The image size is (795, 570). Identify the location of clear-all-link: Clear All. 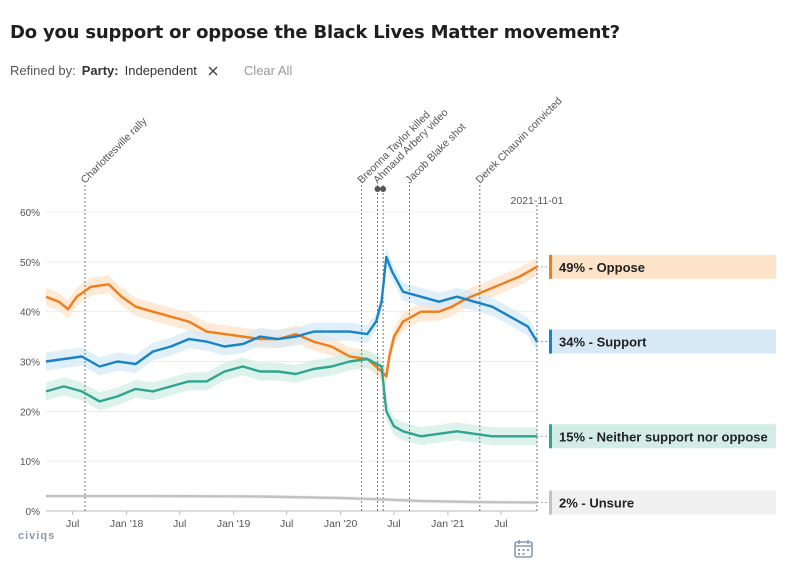
(268, 70).